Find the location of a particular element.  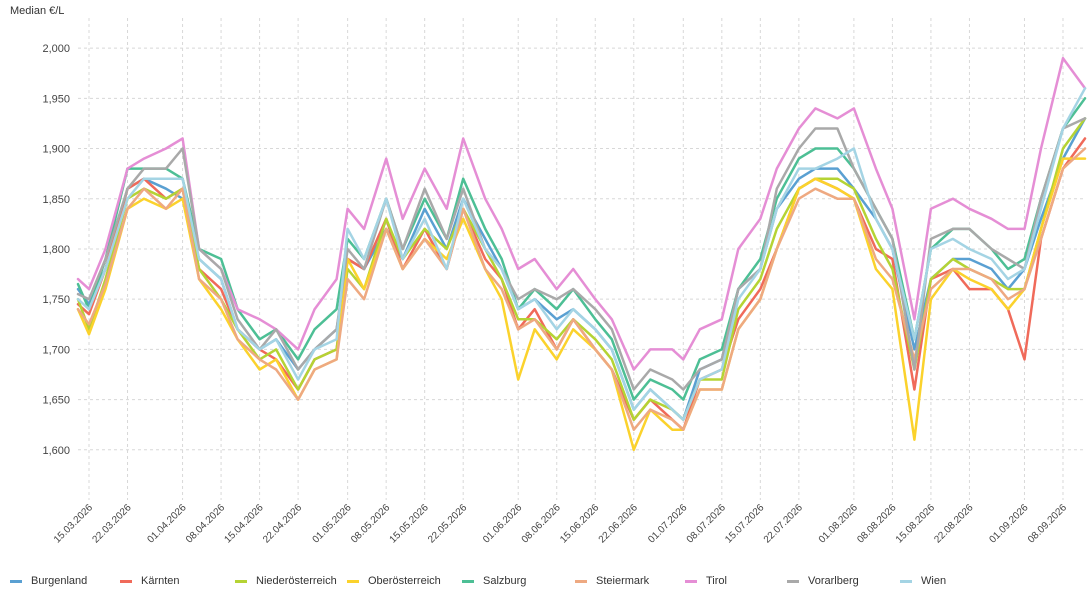

x-tick-label: 22.07.2026 is located at coordinates (783, 523).